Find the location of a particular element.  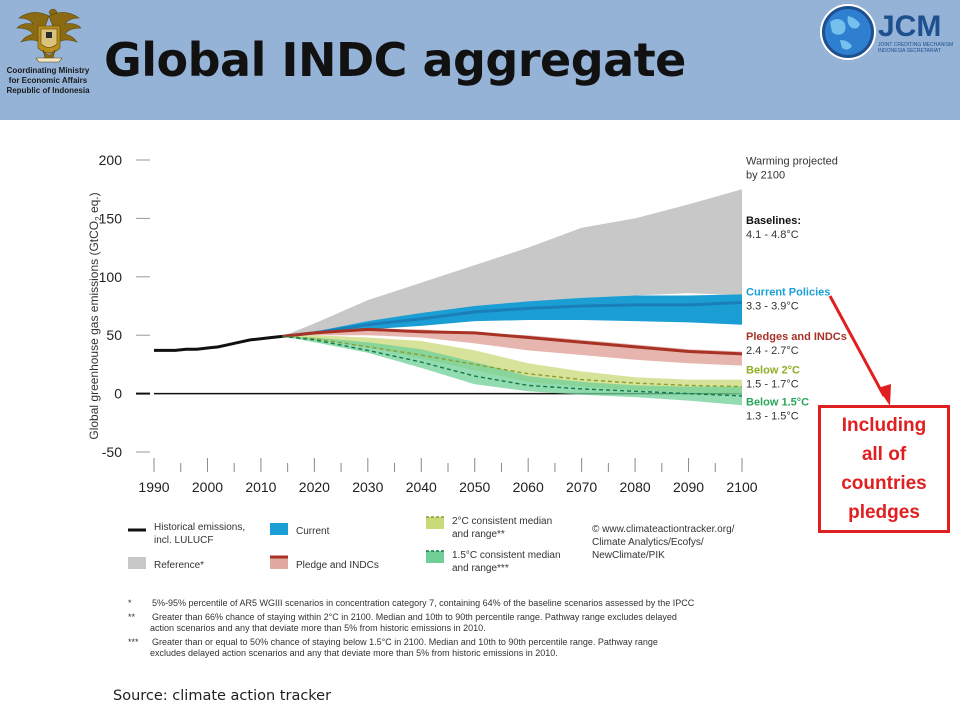

y-axis-label-part: Global greenhouse gas emissions (GtCO is located at coordinates (94, 330).